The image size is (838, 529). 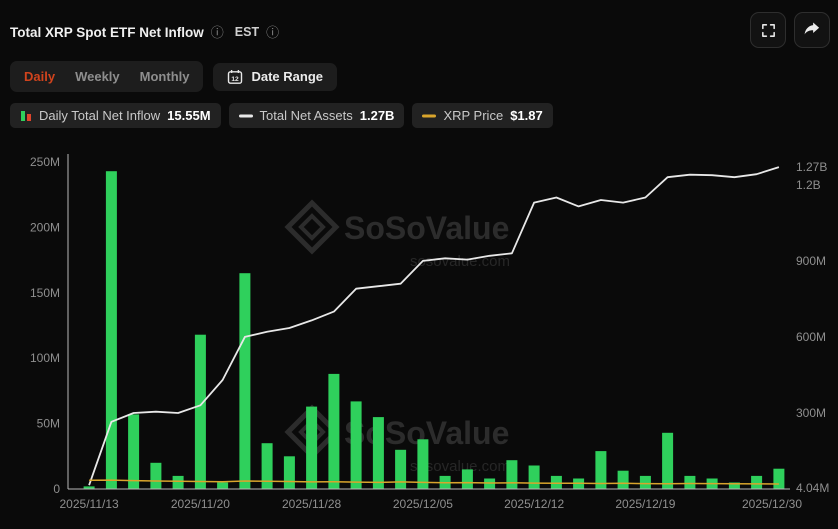 I want to click on share-icon, so click(x=812, y=28).